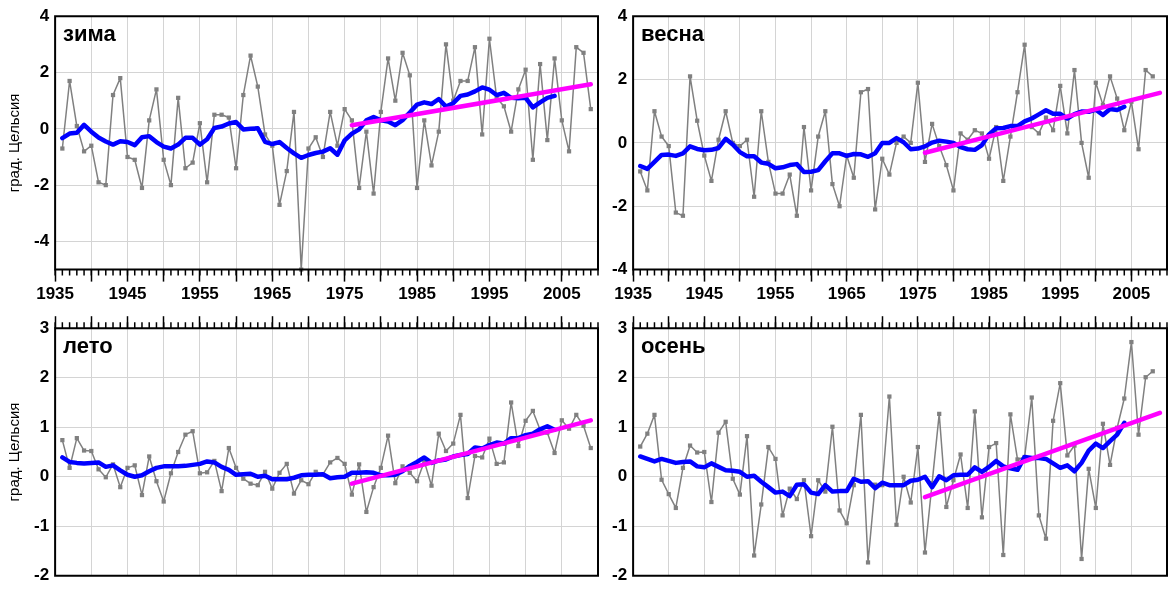 The height and width of the screenshot is (592, 1173). What do you see at coordinates (673, 346) in the screenshot?
I see `chart-title: осень` at bounding box center [673, 346].